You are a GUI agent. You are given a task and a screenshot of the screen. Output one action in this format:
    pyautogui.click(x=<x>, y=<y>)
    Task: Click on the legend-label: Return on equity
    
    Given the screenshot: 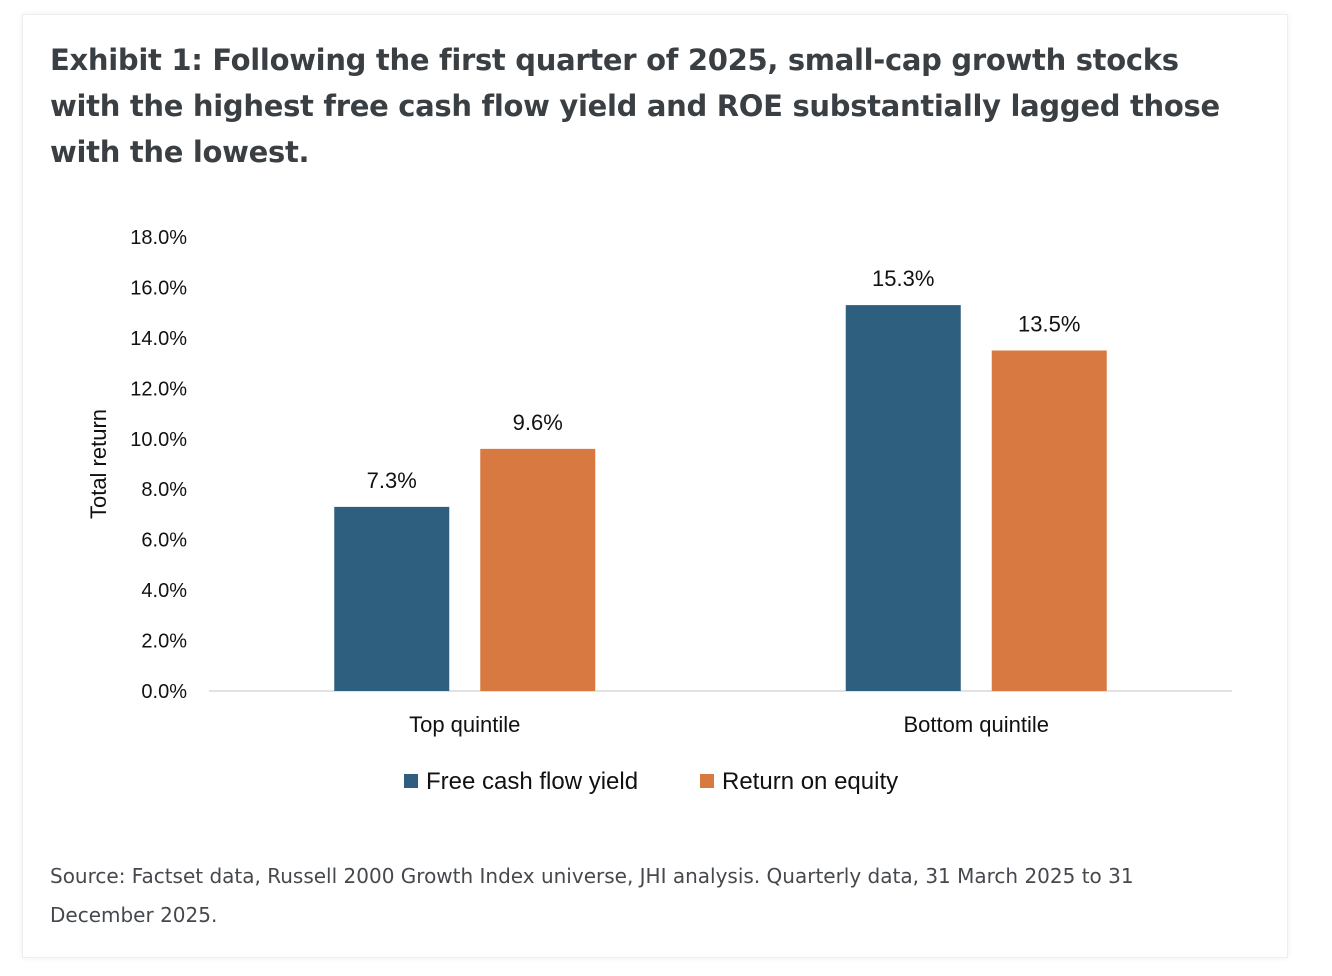 What is the action you would take?
    pyautogui.click(x=810, y=781)
    